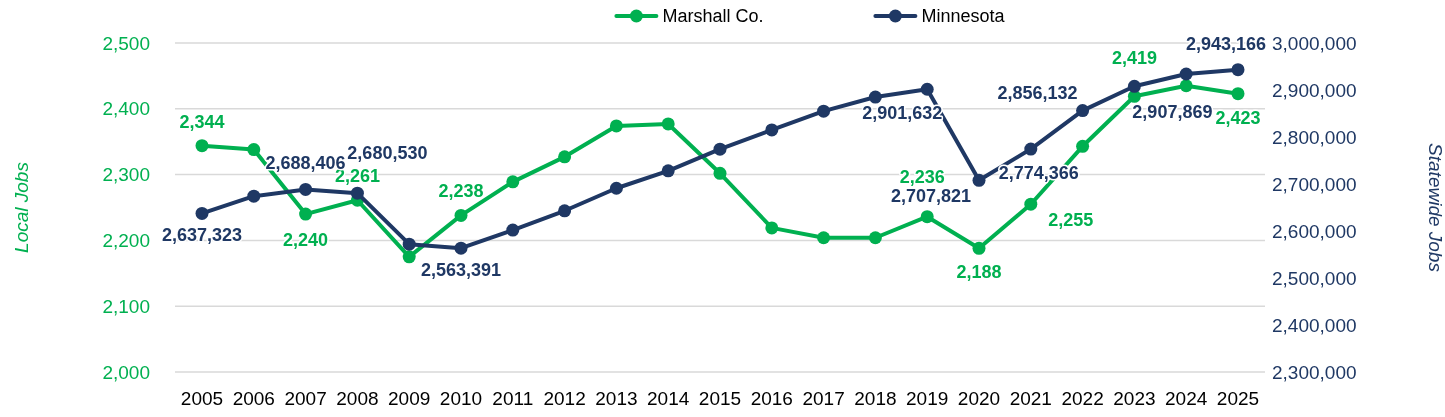 This screenshot has width=1445, height=417. I want to click on x-tick-label: 2019, so click(927, 398).